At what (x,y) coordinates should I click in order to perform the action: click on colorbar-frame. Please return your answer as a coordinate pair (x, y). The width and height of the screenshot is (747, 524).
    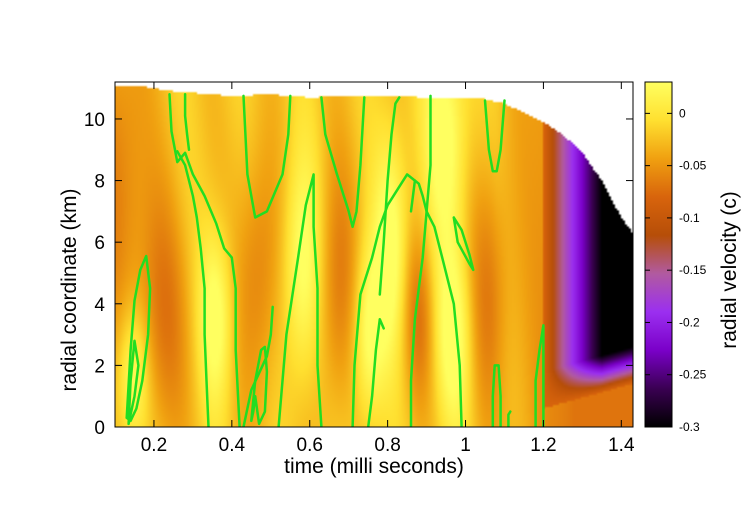
    Looking at the image, I should click on (658, 254).